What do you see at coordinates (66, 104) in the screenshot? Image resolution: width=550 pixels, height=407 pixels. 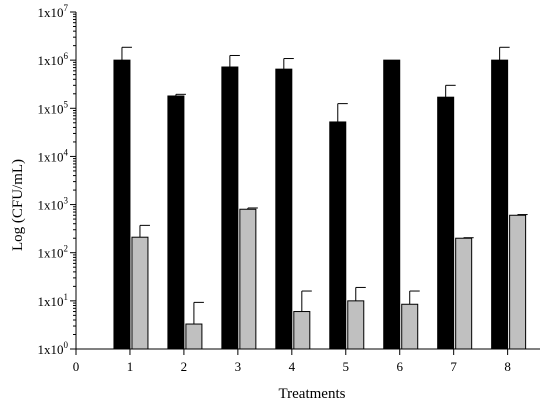 I see `y-tick-exponent: 5` at bounding box center [66, 104].